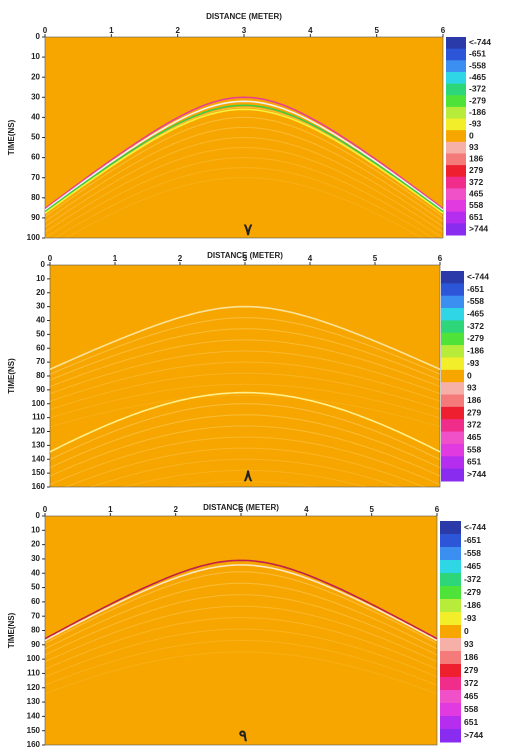  I want to click on x-tick-label: 1, so click(115, 258).